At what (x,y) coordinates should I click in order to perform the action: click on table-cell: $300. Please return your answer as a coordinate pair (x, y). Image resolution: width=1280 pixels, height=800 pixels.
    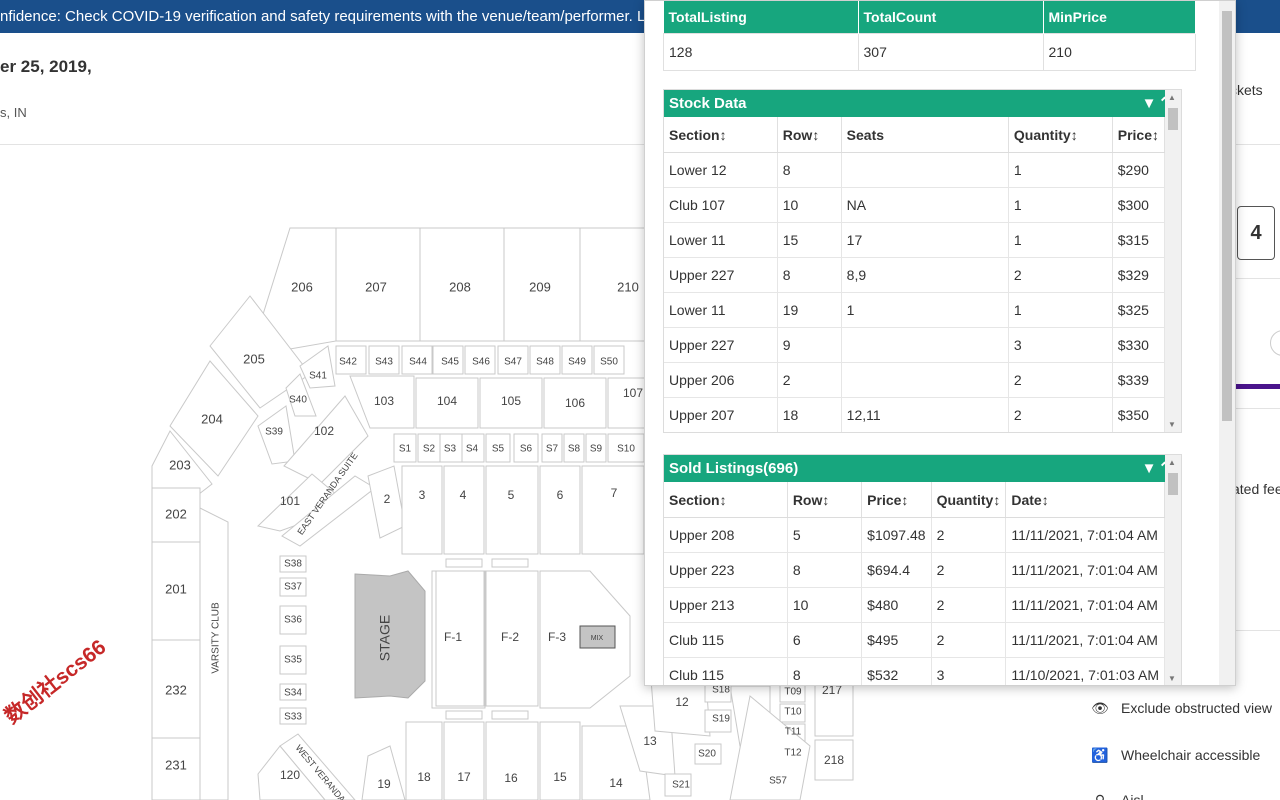
    Looking at the image, I should click on (1139, 205).